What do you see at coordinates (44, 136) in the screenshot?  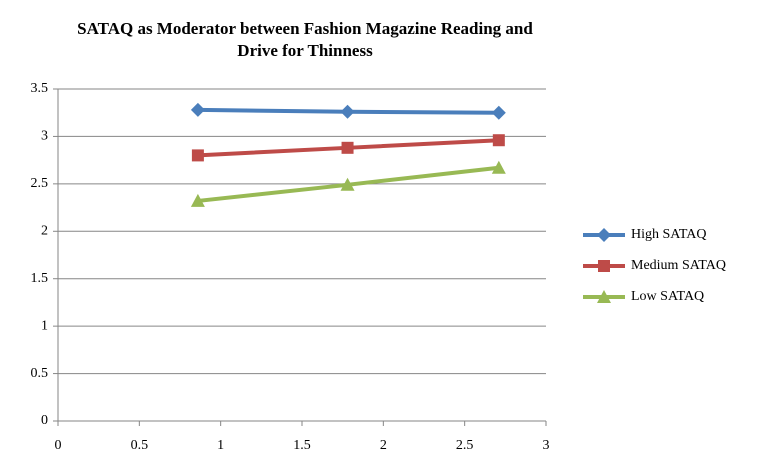 I see `y-tick-label: 3` at bounding box center [44, 136].